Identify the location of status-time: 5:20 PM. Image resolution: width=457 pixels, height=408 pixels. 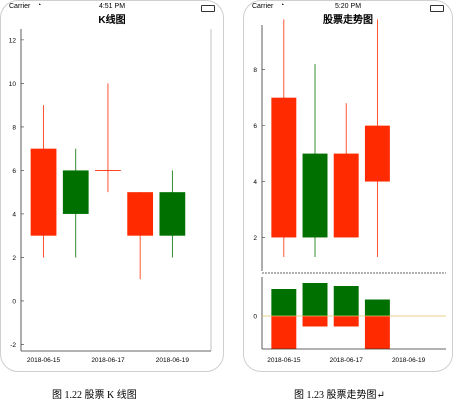
(348, 6).